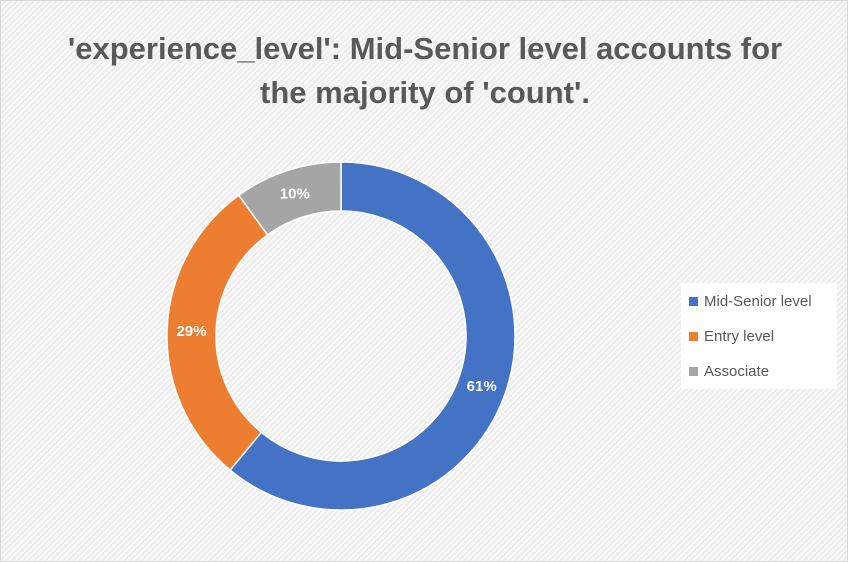 The image size is (848, 562). I want to click on legend-swatch-entry, so click(693, 336).